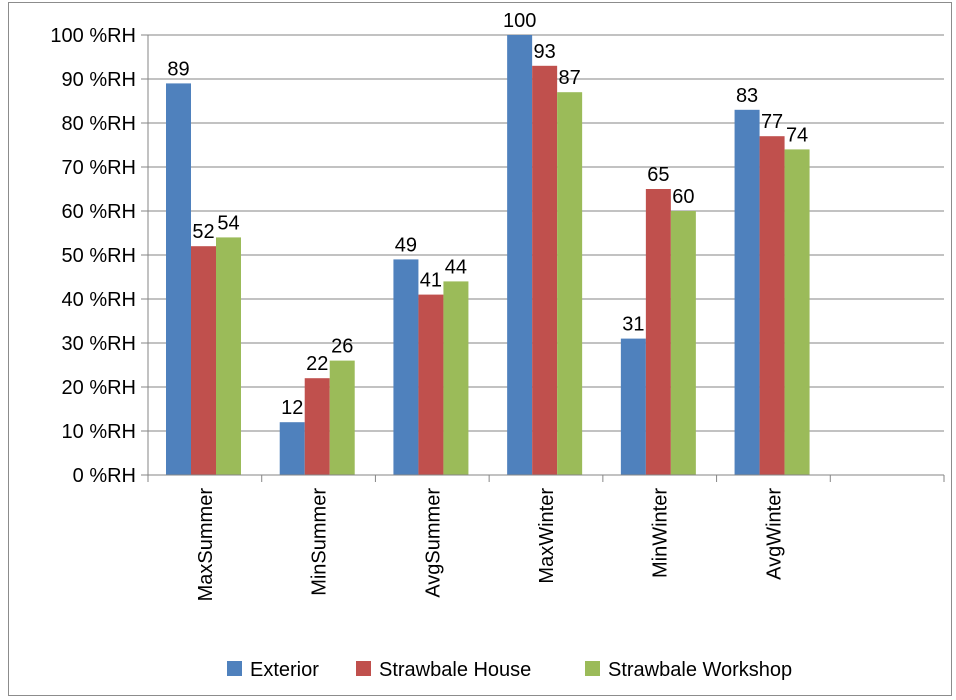 This screenshot has height=700, width=956. Describe the element at coordinates (292, 408) in the screenshot. I see `data-label: 12` at that location.